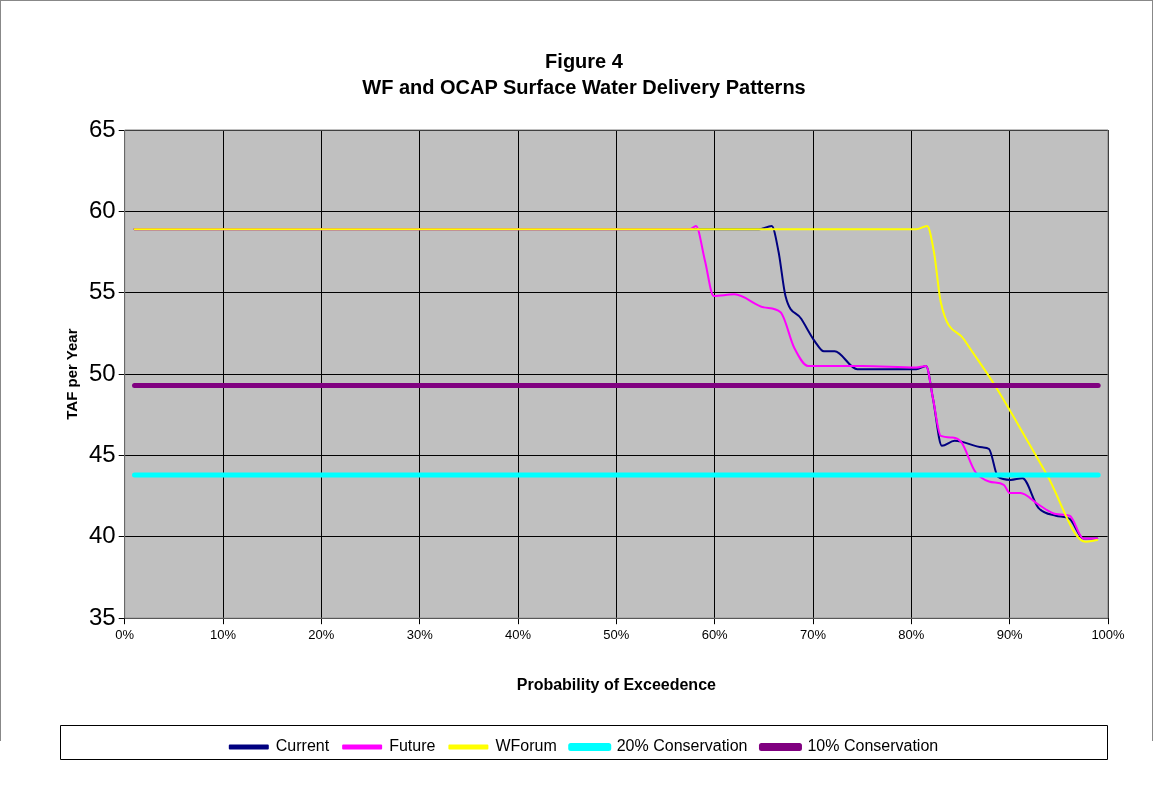  I want to click on y-tick-label: 45, so click(102, 454).